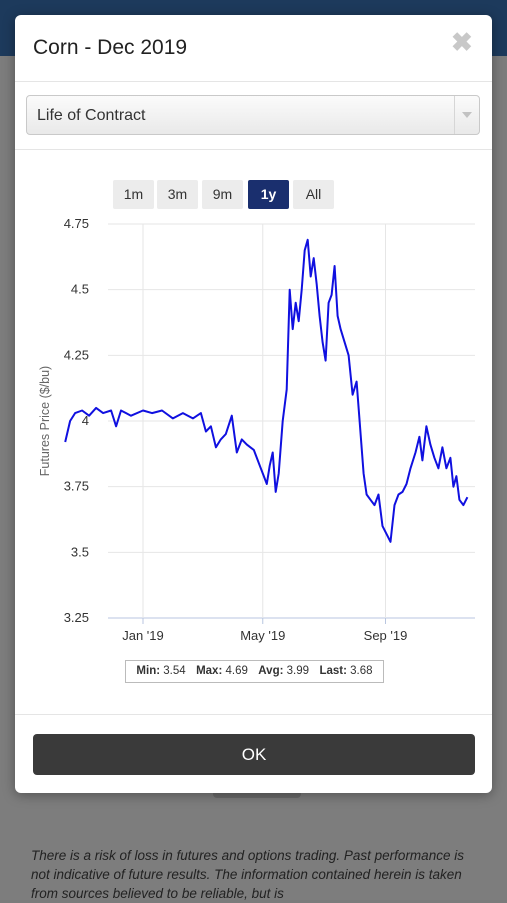  What do you see at coordinates (45, 421) in the screenshot?
I see `y-axis-label: Futures Price ($/bu)` at bounding box center [45, 421].